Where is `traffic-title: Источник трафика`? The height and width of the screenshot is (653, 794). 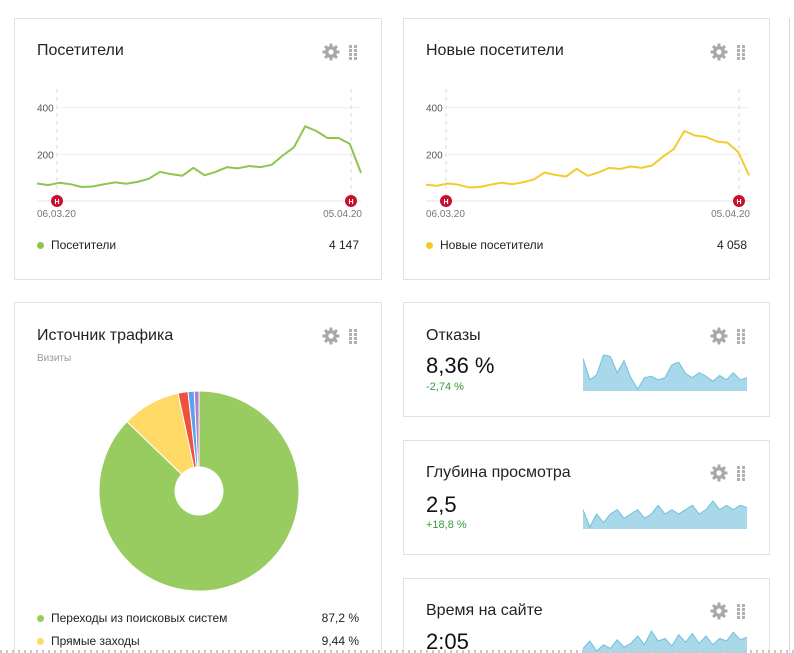 traffic-title: Источник трафика is located at coordinates (105, 335).